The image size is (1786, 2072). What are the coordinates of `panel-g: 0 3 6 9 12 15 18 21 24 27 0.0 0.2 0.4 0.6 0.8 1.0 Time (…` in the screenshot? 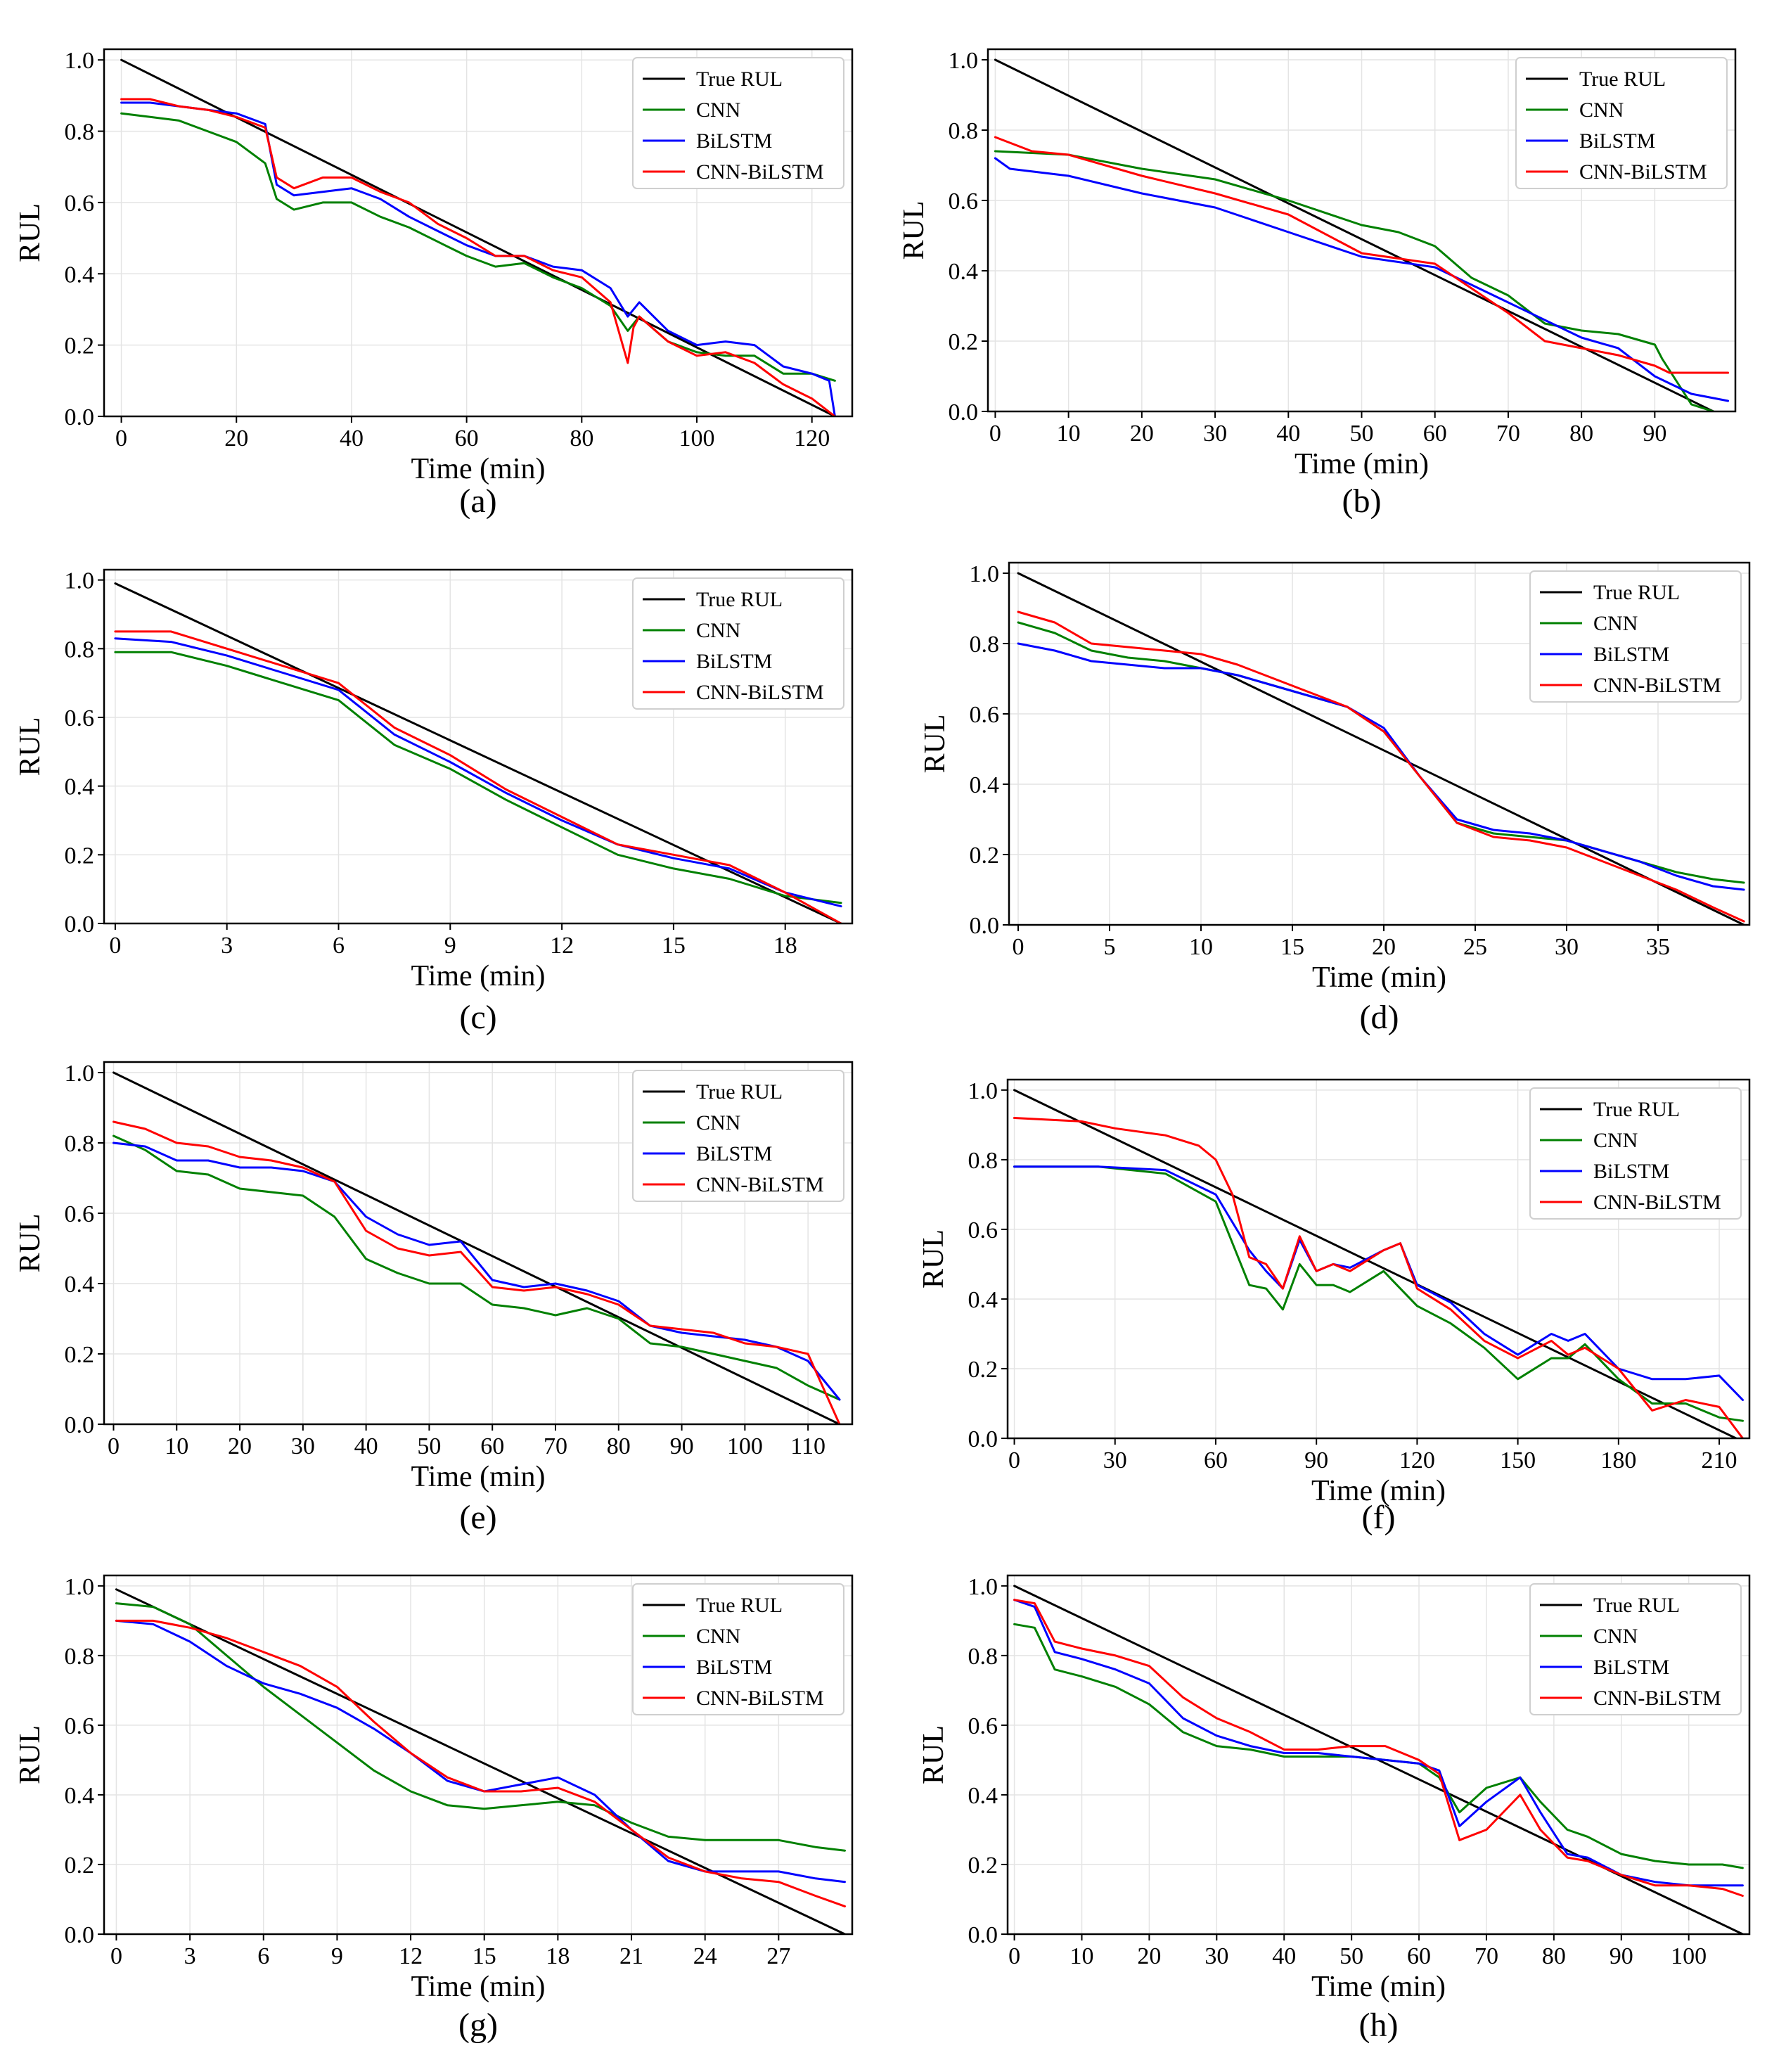 It's located at (434, 1809).